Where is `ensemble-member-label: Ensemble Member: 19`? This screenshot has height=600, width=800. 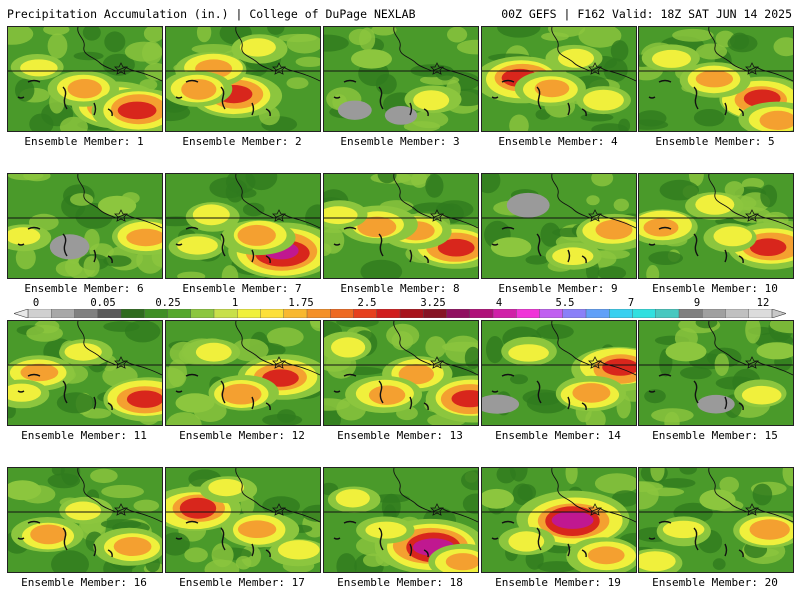
ensemble-member-label: Ensemble Member: 19 is located at coordinates (558, 582).